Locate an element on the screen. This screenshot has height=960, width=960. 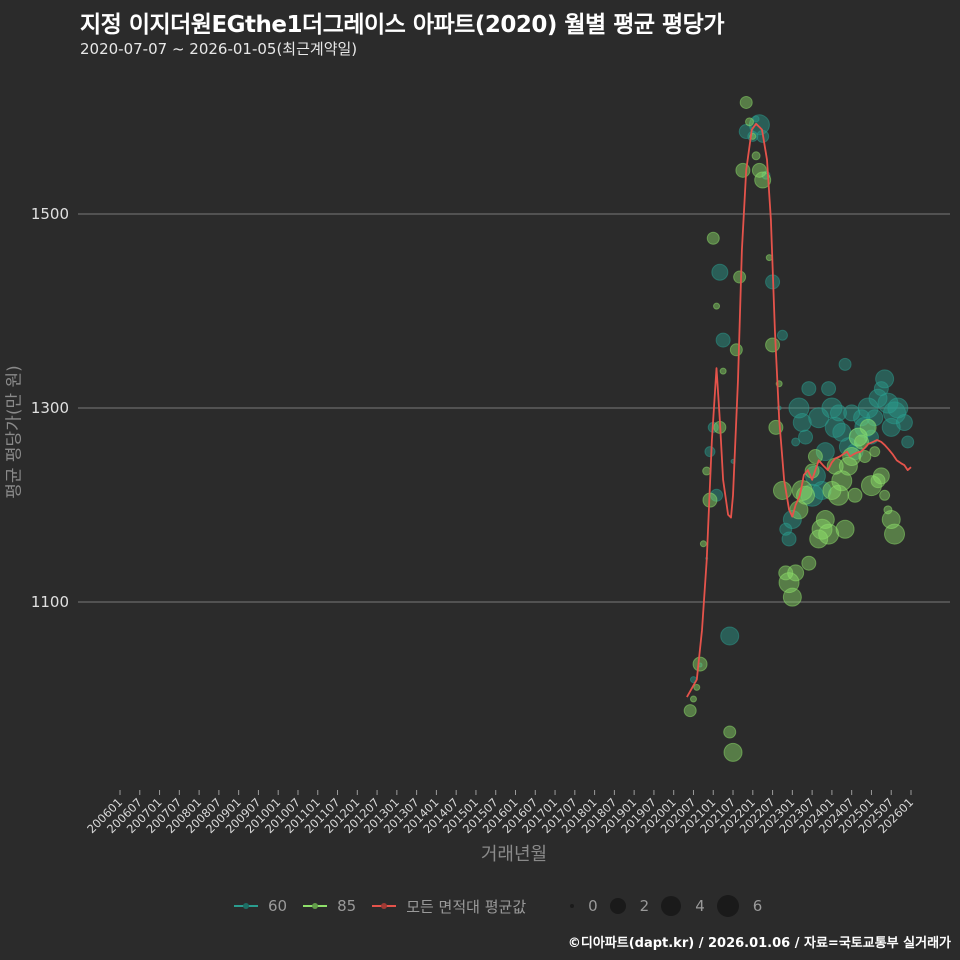
svg-text: 1300 is located at coordinates (50, 408).